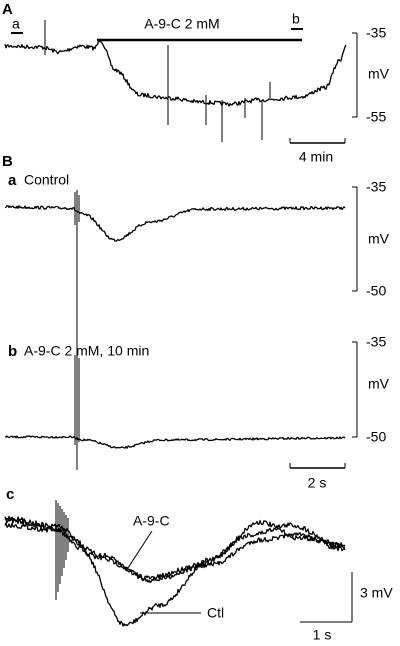 This screenshot has width=400, height=646. Describe the element at coordinates (322, 635) in the screenshot. I see `scale-label: 1 s` at that location.